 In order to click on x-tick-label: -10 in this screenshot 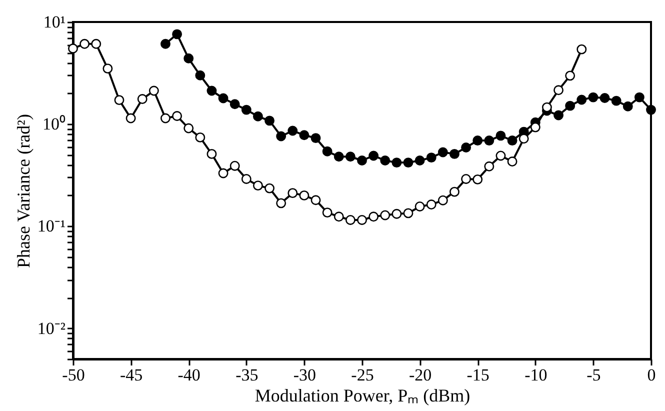, I will do `click(536, 375)`.